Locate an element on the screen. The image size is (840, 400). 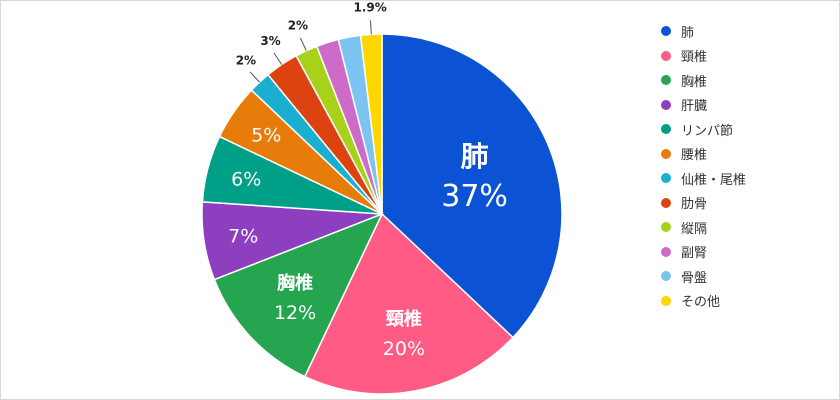
legend-item: 肋骨 is located at coordinates (703, 203).